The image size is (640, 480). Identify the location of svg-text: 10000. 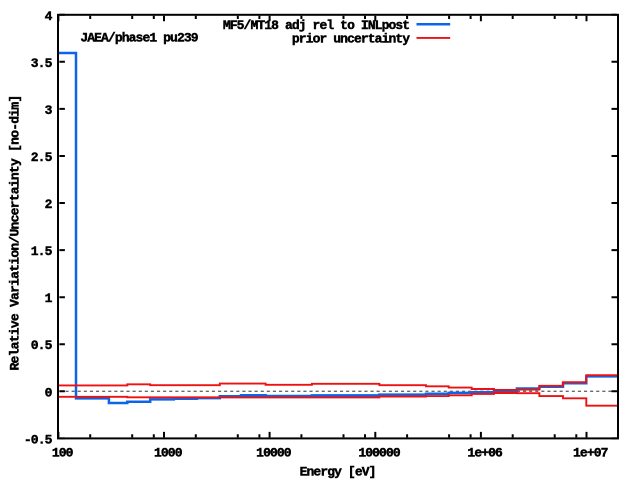
(274, 453).